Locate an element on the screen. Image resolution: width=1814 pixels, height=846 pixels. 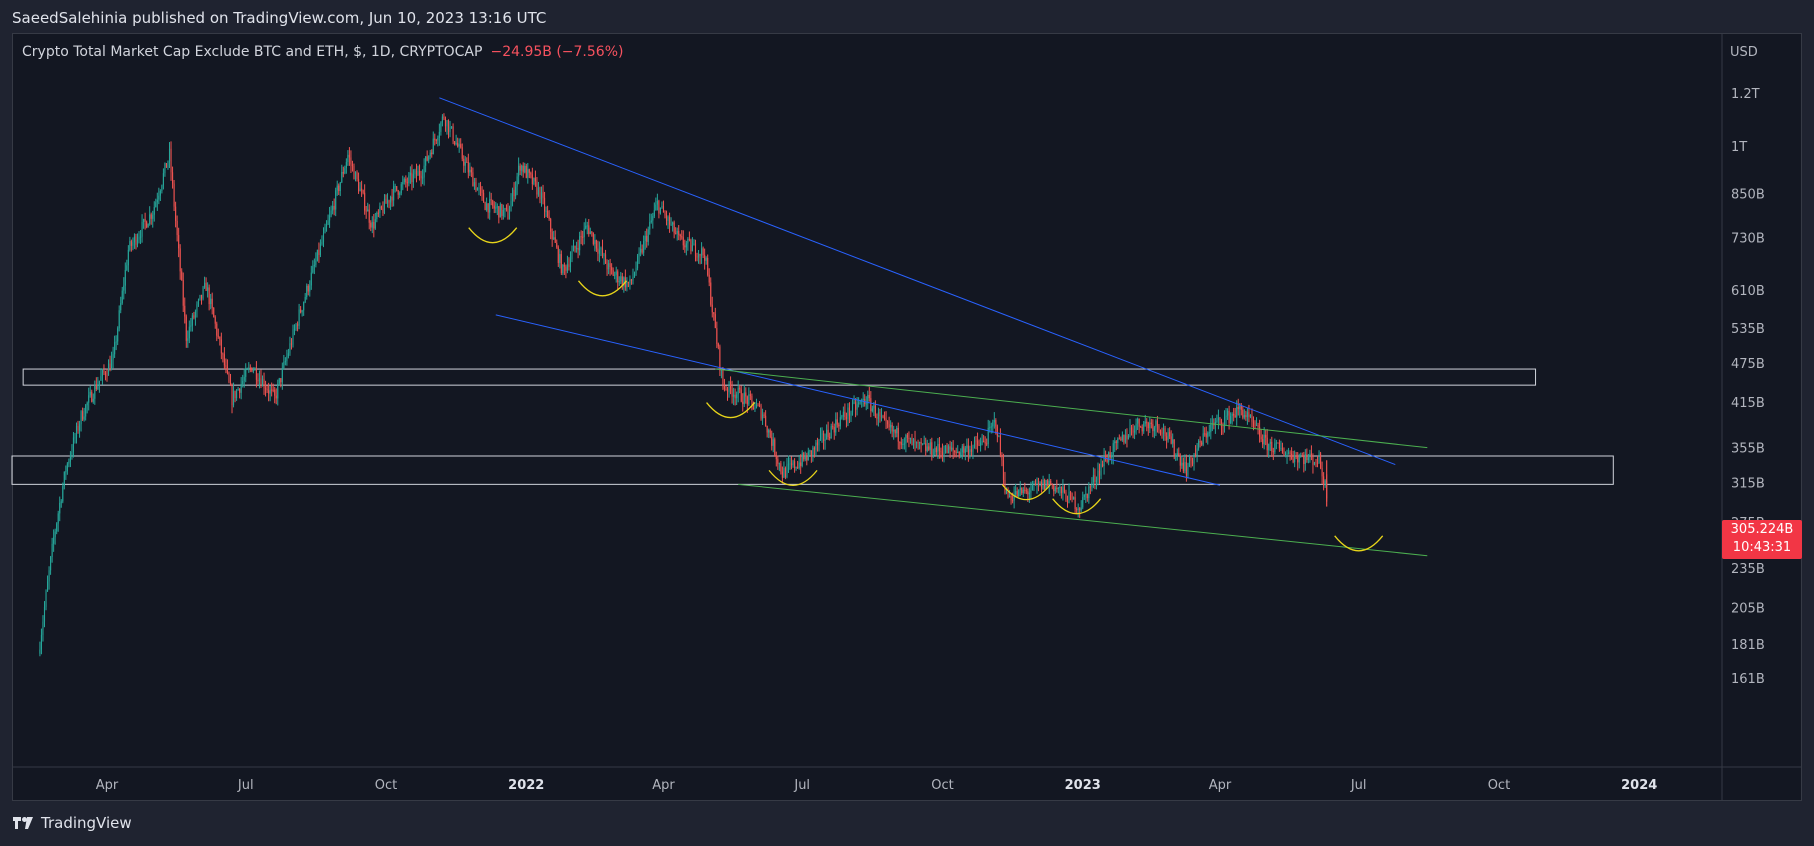
trend-line-blue is located at coordinates (858, 400).